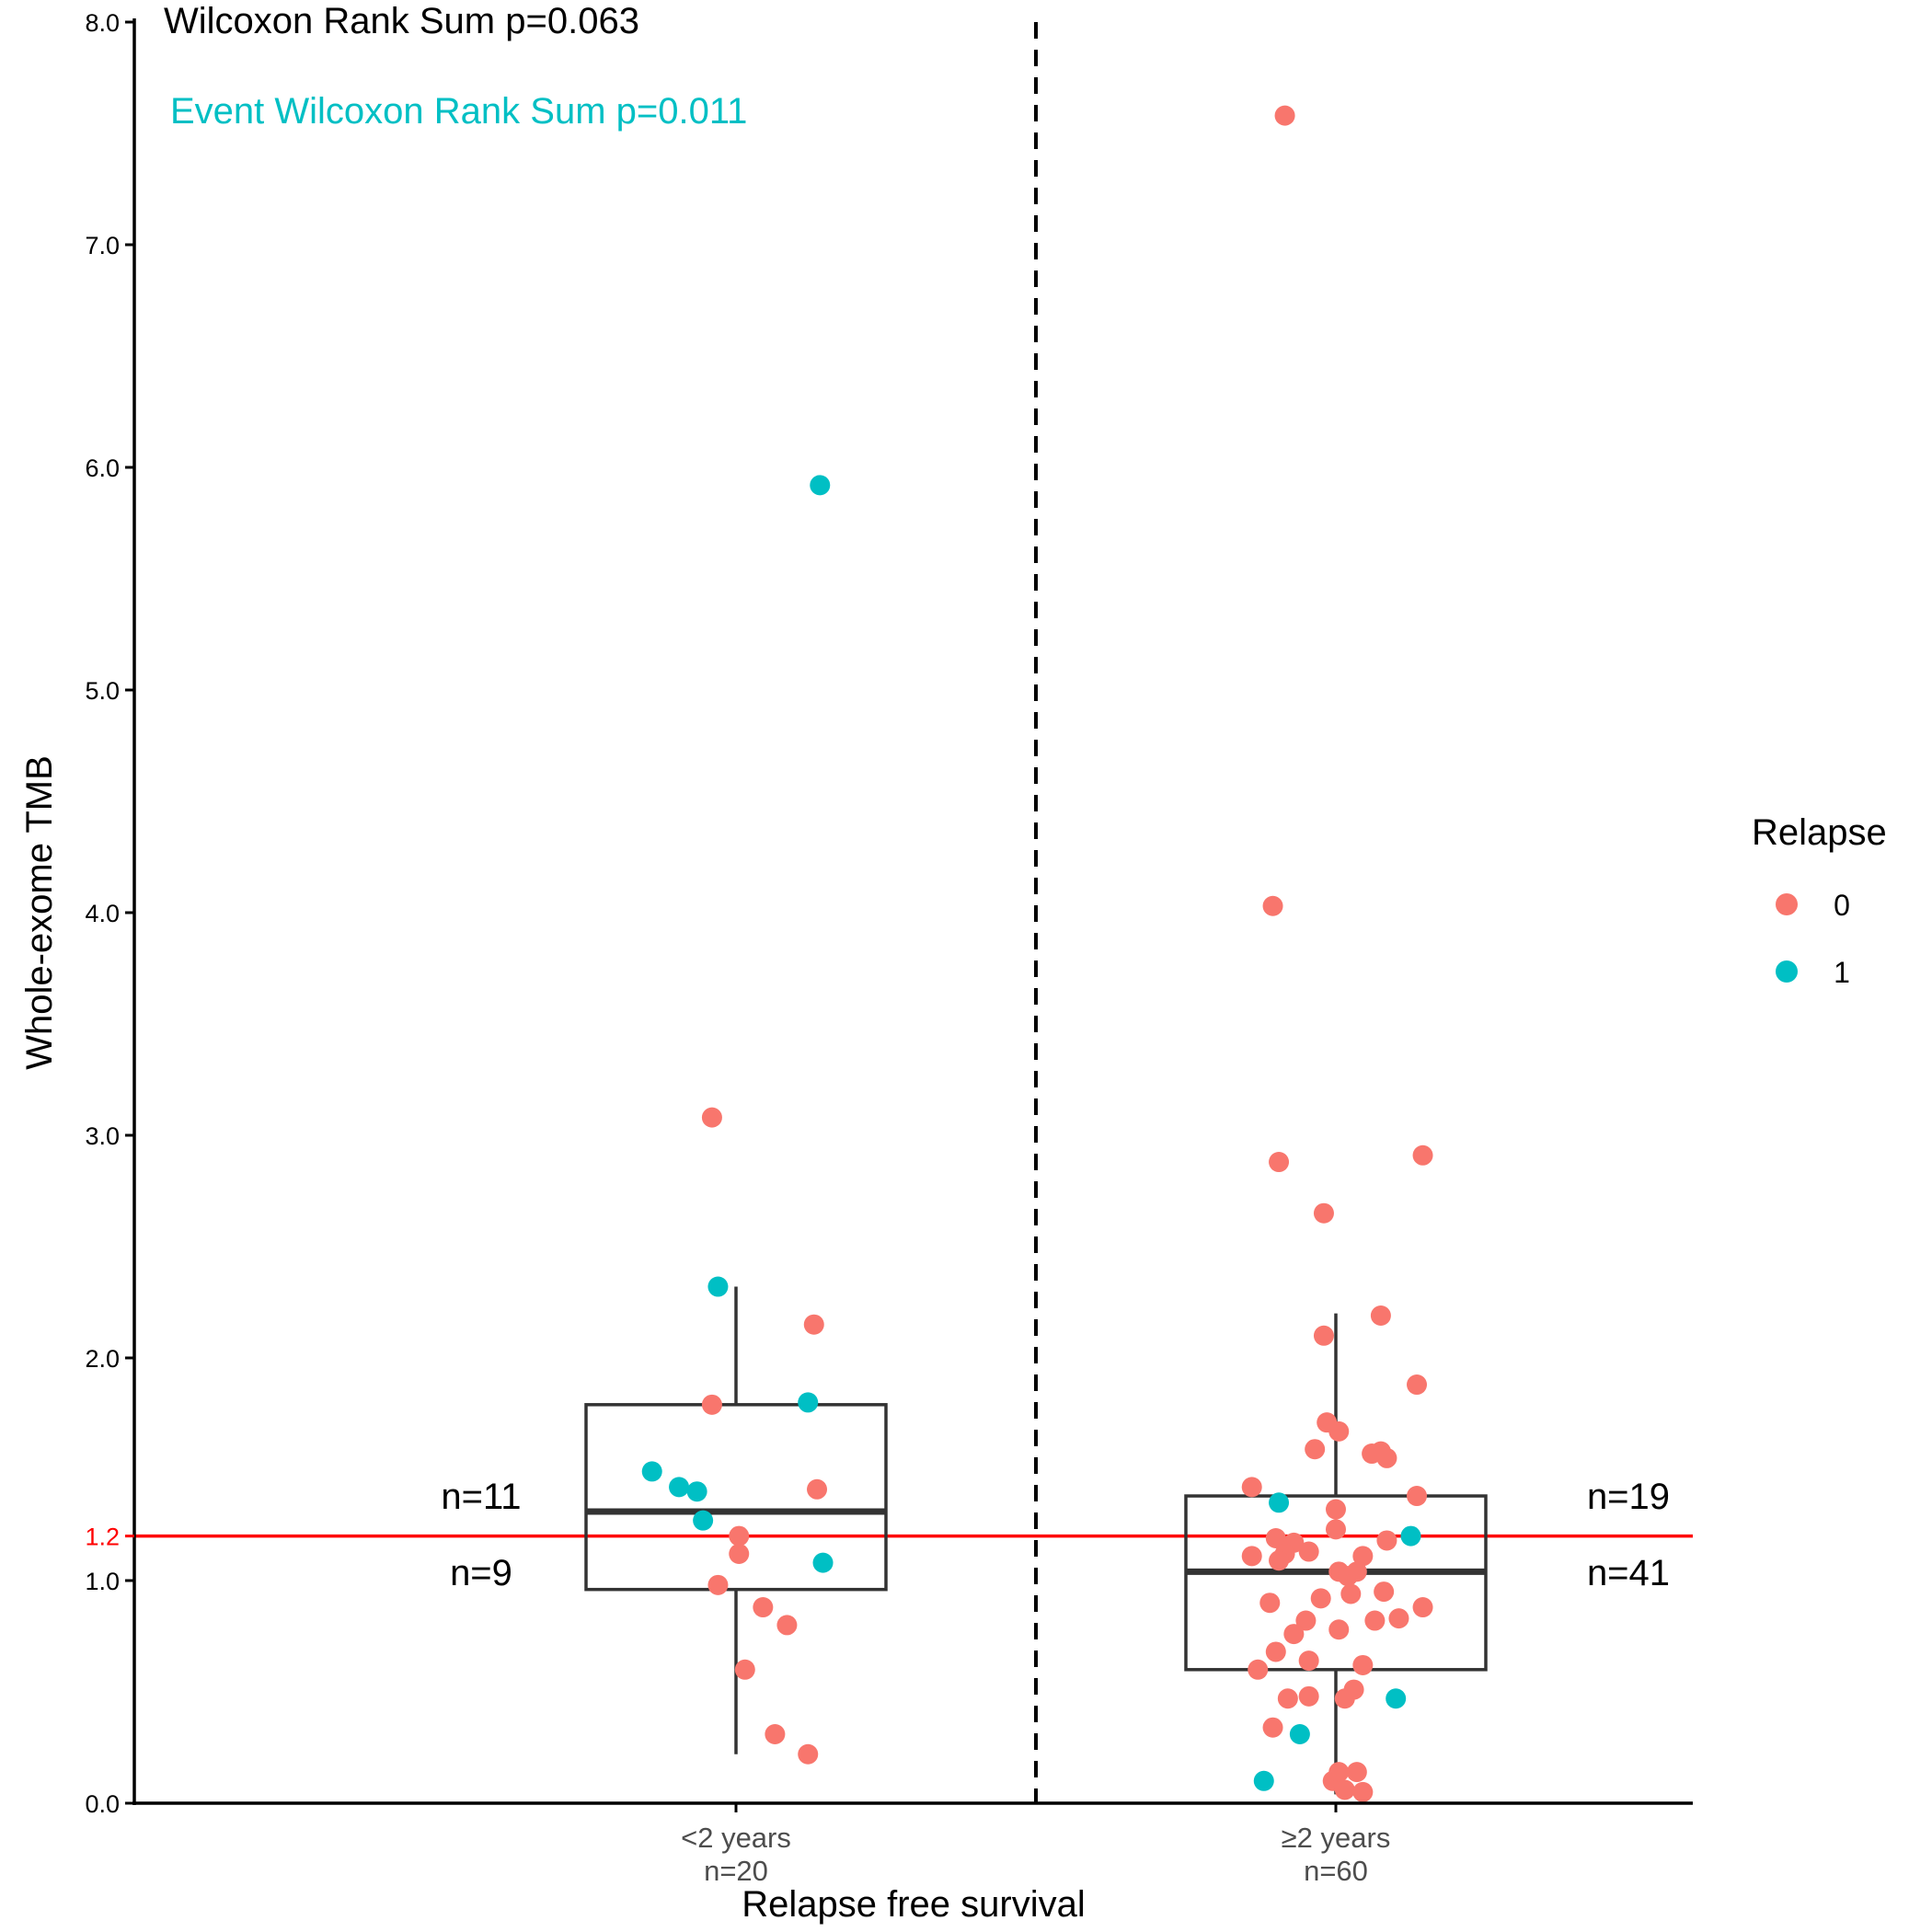 This screenshot has width=1932, height=1932. I want to click on legend: Relapse 0 1, so click(1819, 900).